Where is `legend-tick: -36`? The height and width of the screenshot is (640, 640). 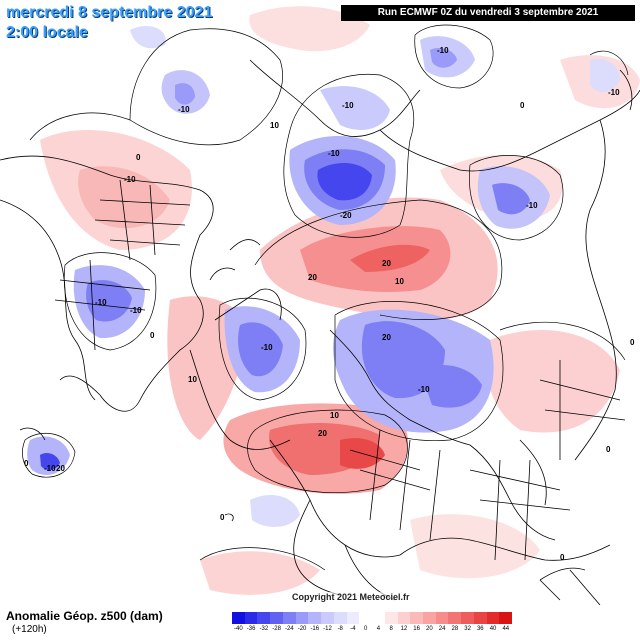
legend-tick: -36 is located at coordinates (251, 629).